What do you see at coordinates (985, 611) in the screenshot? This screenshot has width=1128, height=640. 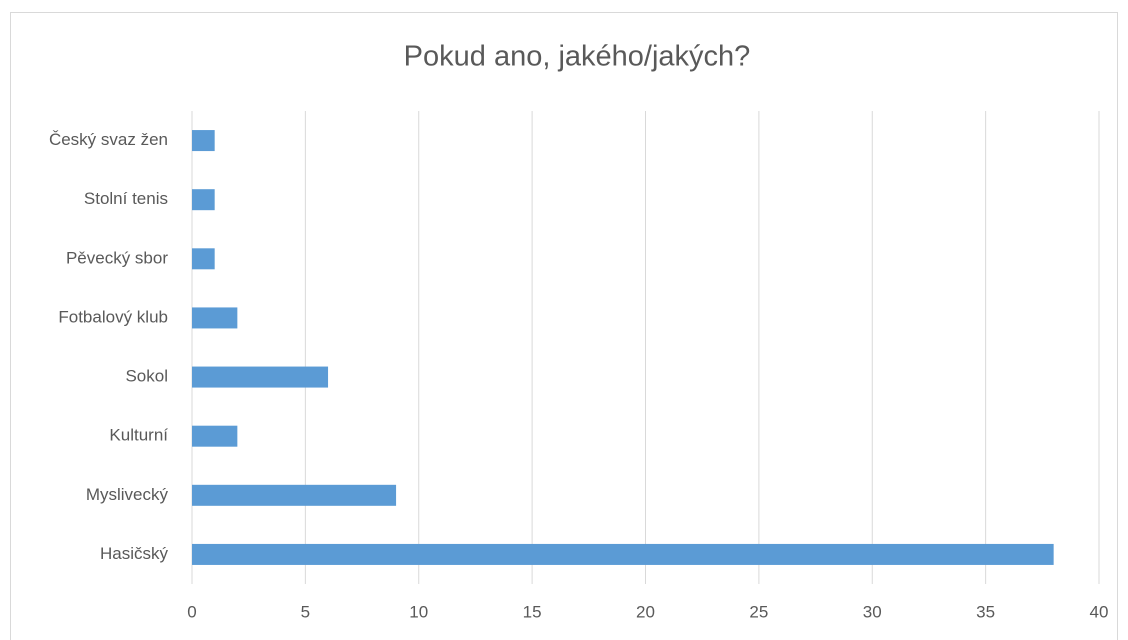 I see `x-tick-label: 35` at bounding box center [985, 611].